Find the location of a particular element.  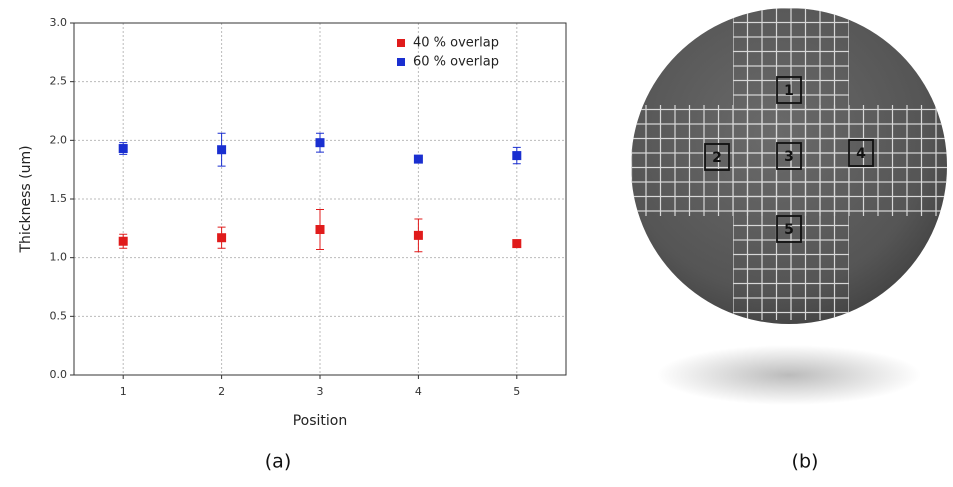

region-label: 1 is located at coordinates (789, 91).